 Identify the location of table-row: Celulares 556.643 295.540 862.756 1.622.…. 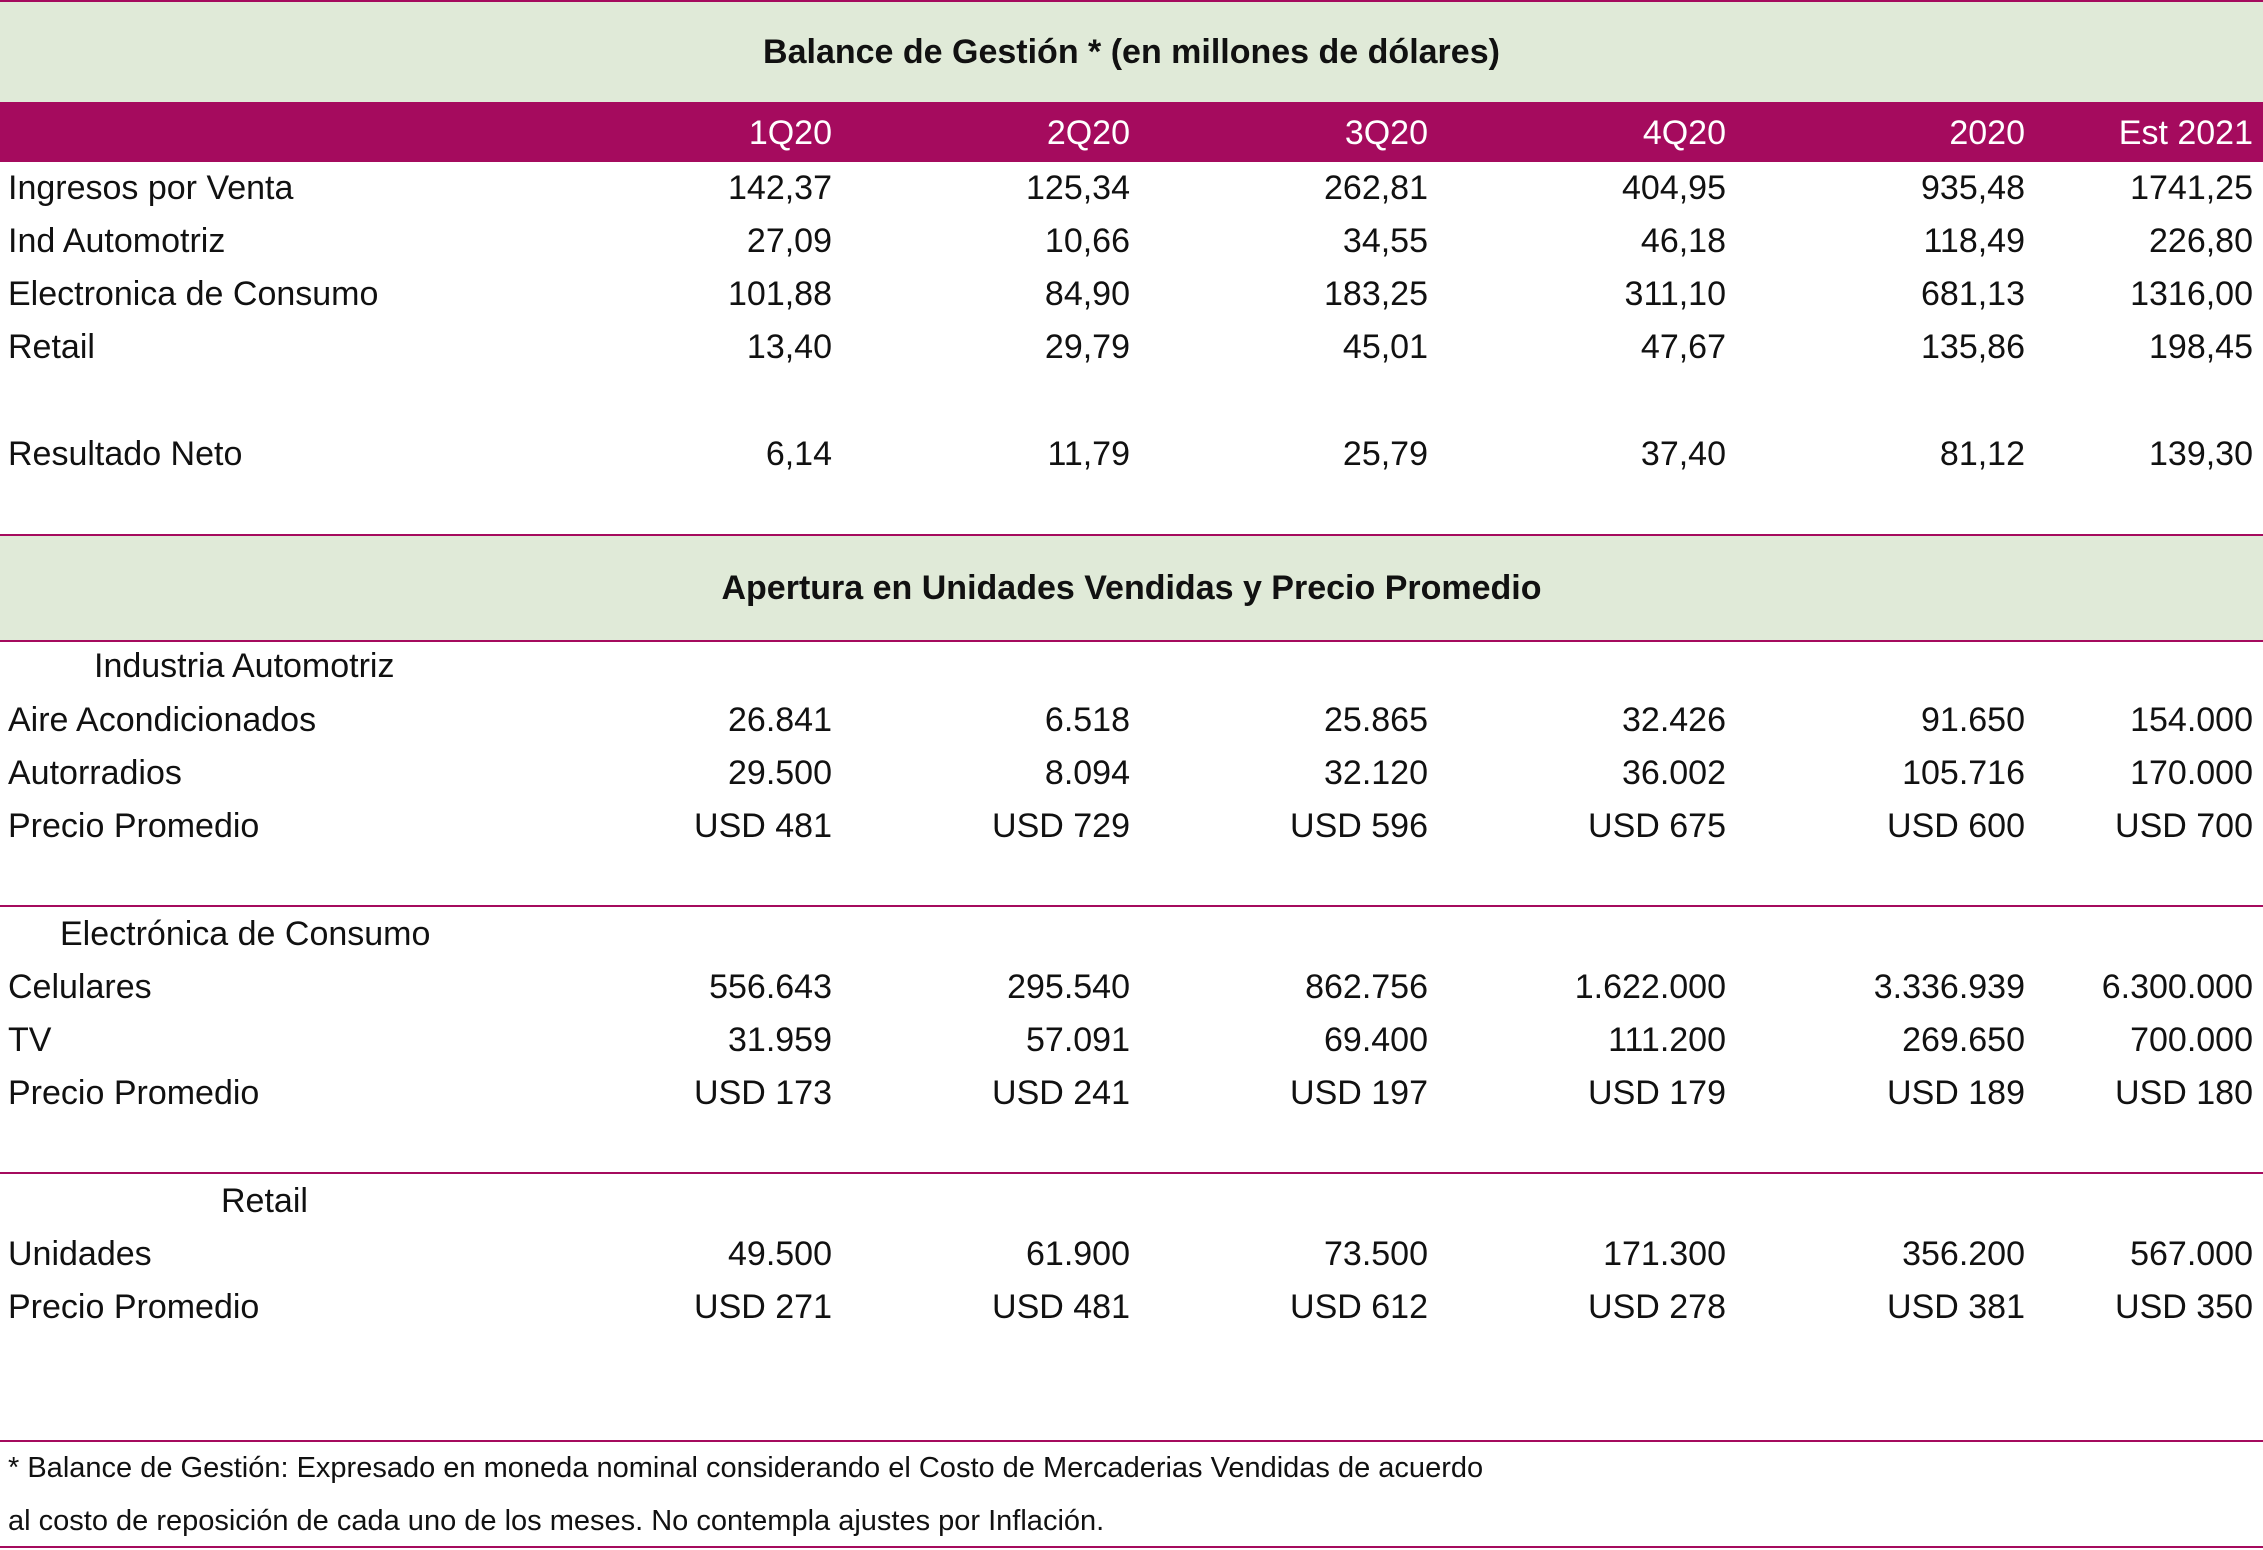
(1131, 987).